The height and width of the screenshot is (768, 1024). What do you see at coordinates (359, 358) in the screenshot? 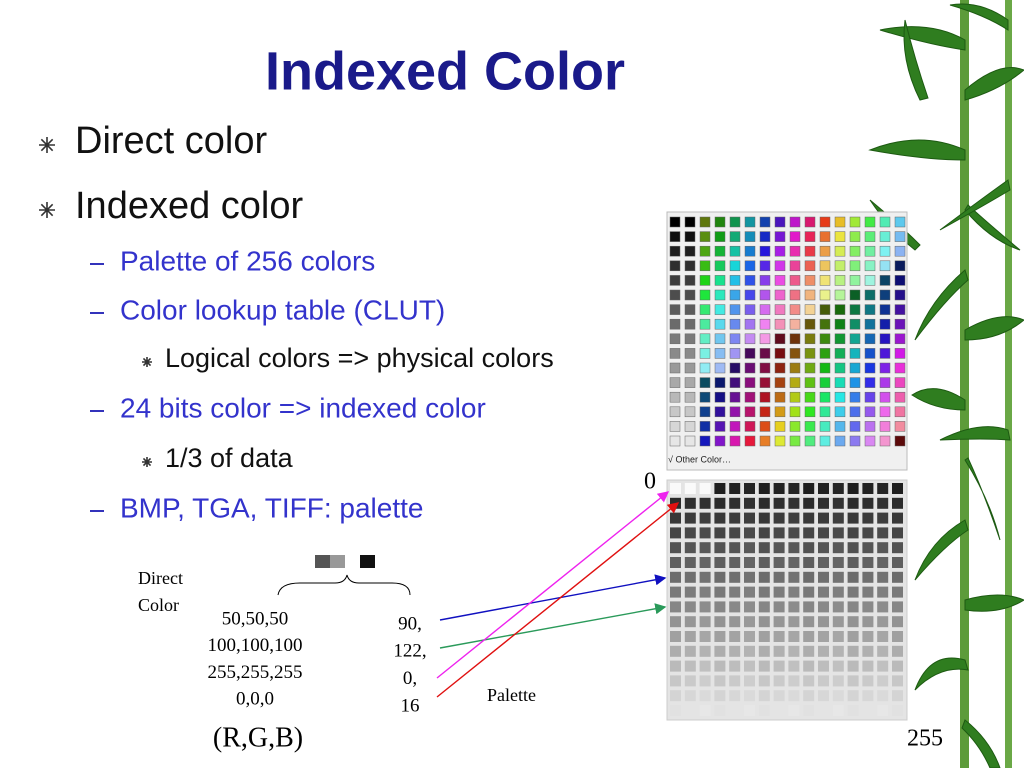
I see `bullet-text: Logical colors => physical colors` at bounding box center [359, 358].